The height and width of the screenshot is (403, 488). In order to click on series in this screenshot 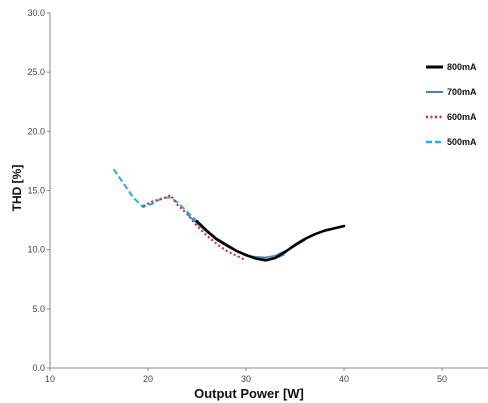, I will do `click(229, 215)`.